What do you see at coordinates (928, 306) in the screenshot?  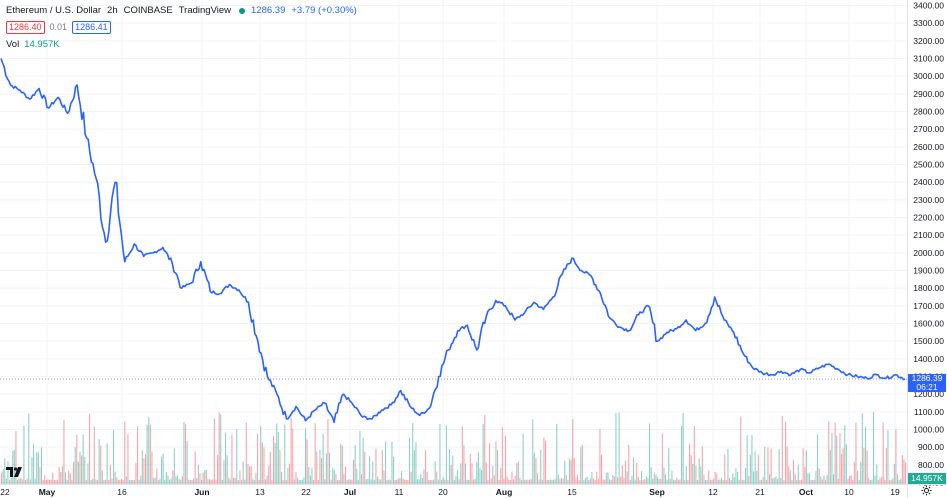 I see `price-tick-label: 1700.00` at bounding box center [928, 306].